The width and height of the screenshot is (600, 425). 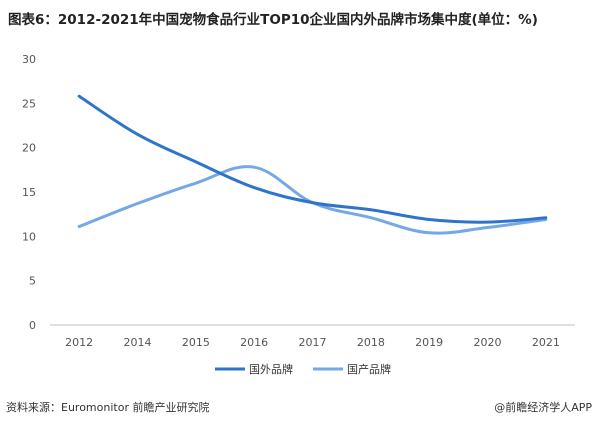 I want to click on x-tick-label: 2015, so click(x=196, y=342).